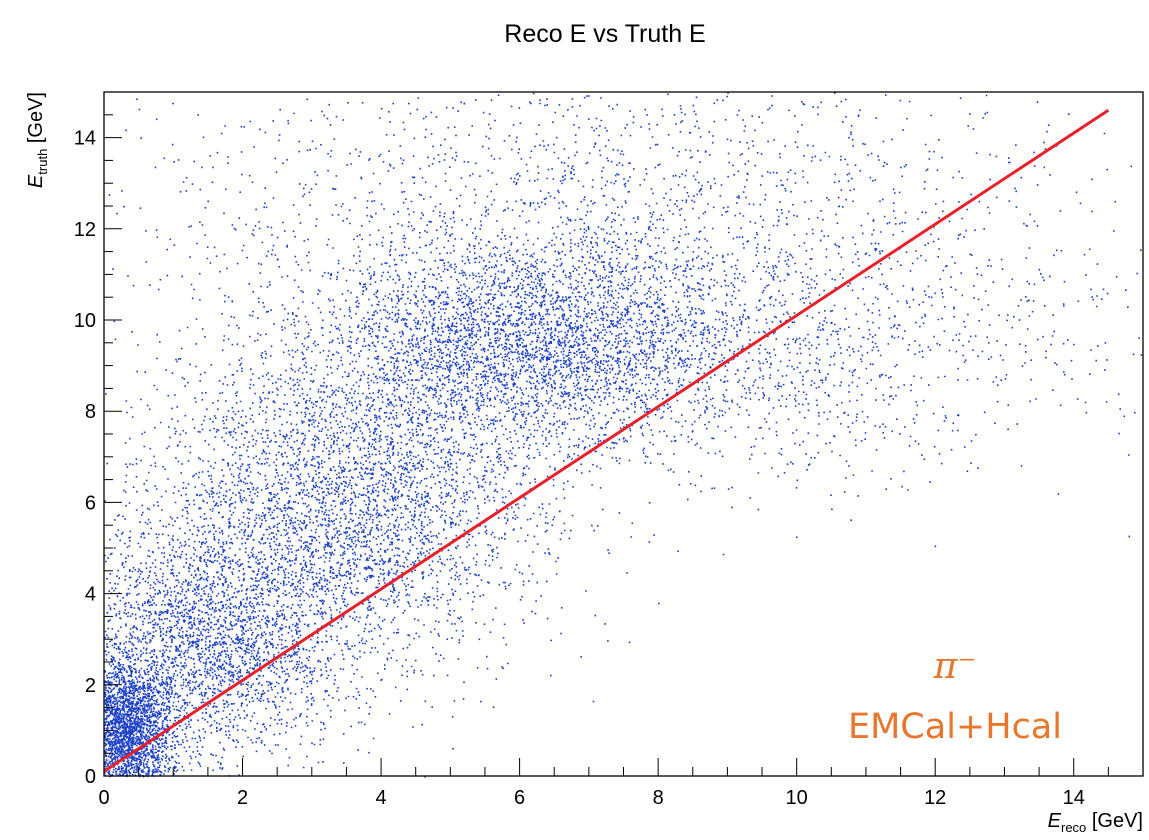  I want to click on x-tick-label: 8, so click(658, 798).